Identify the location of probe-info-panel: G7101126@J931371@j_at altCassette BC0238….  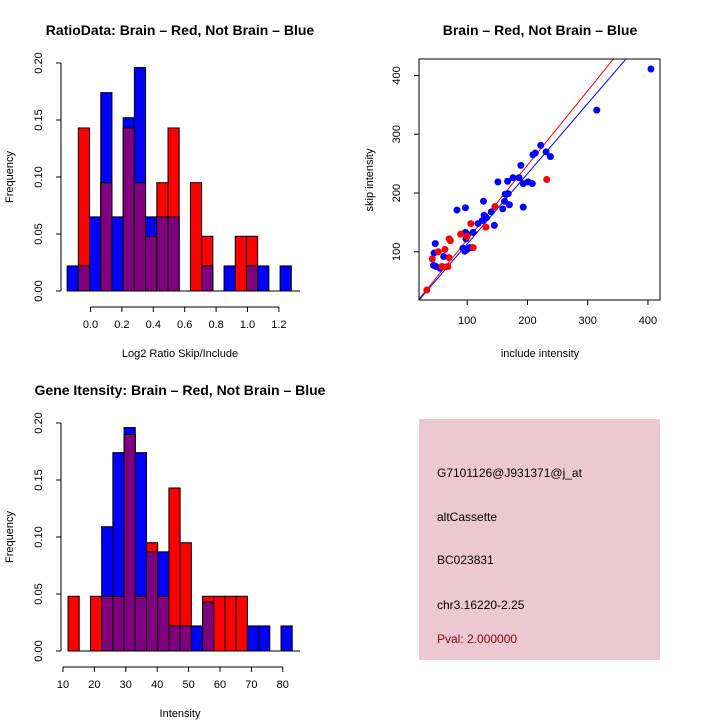
(539, 539).